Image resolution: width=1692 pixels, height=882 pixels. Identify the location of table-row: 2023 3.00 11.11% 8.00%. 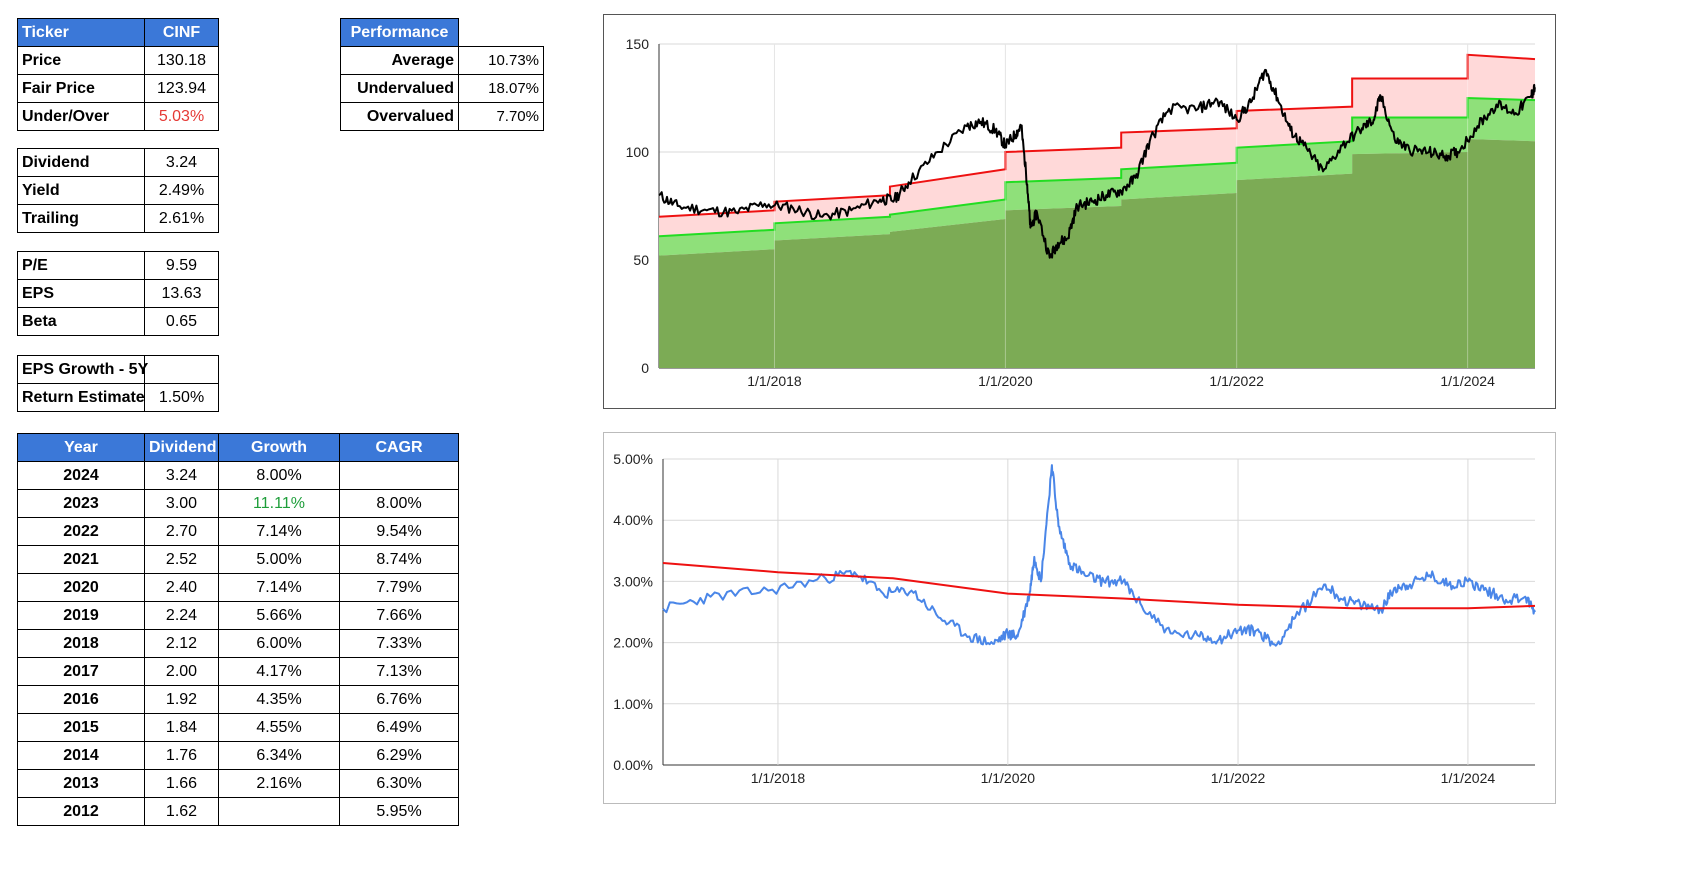
(238, 503).